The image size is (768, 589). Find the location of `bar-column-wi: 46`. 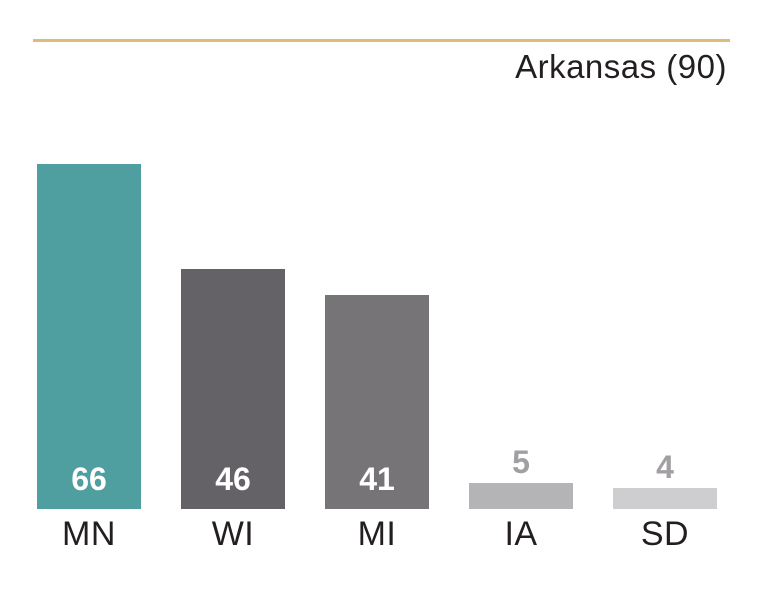

bar-column-wi: 46 is located at coordinates (233, 388).